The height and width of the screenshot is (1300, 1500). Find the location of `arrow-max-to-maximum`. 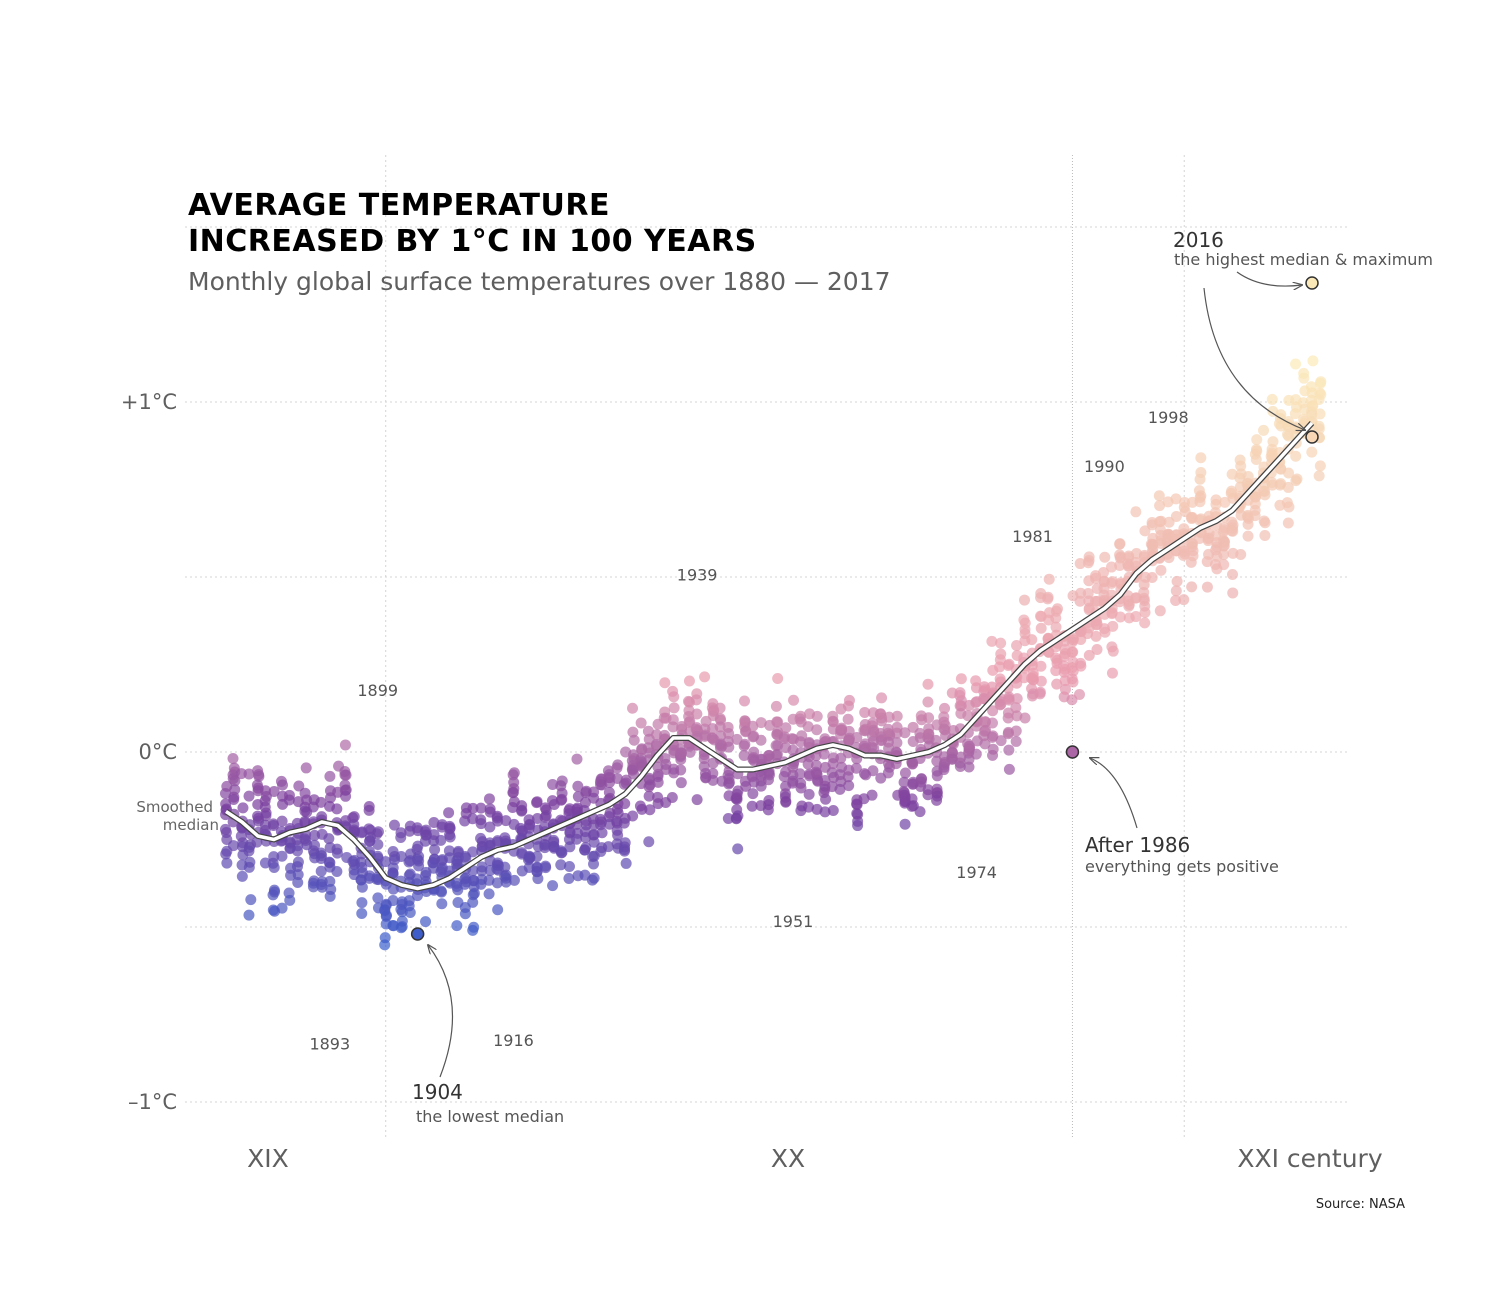

arrow-max-to-maximum is located at coordinates (1269, 278).